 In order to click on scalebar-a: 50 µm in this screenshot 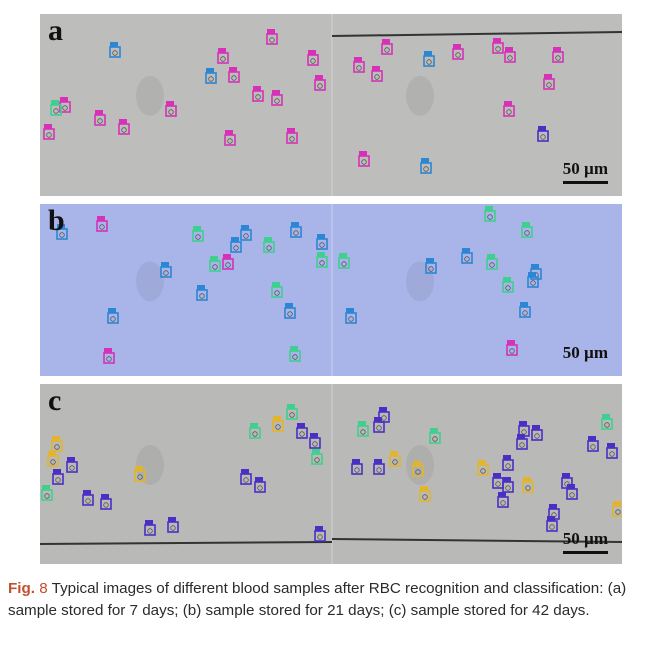, I will do `click(585, 171)`.